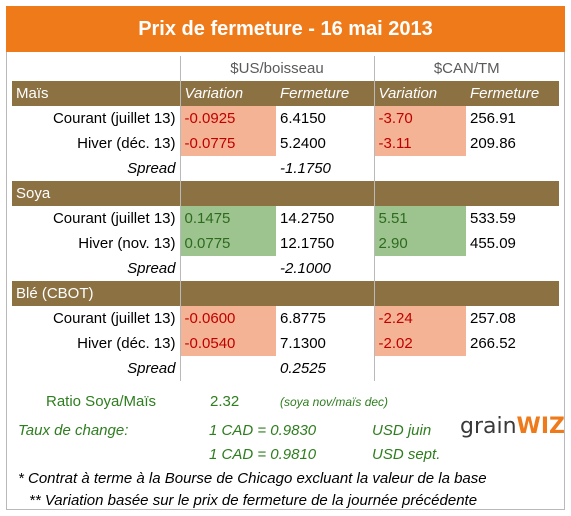 The height and width of the screenshot is (516, 571). What do you see at coordinates (540, 426) in the screenshot?
I see `logo-text-wiz: WIZ` at bounding box center [540, 426].